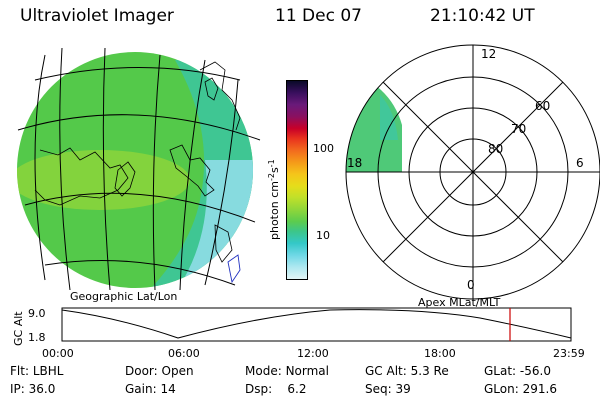 The height and width of the screenshot is (400, 600). I want to click on gc-alt-xtick-0: 00:00, so click(58, 353).